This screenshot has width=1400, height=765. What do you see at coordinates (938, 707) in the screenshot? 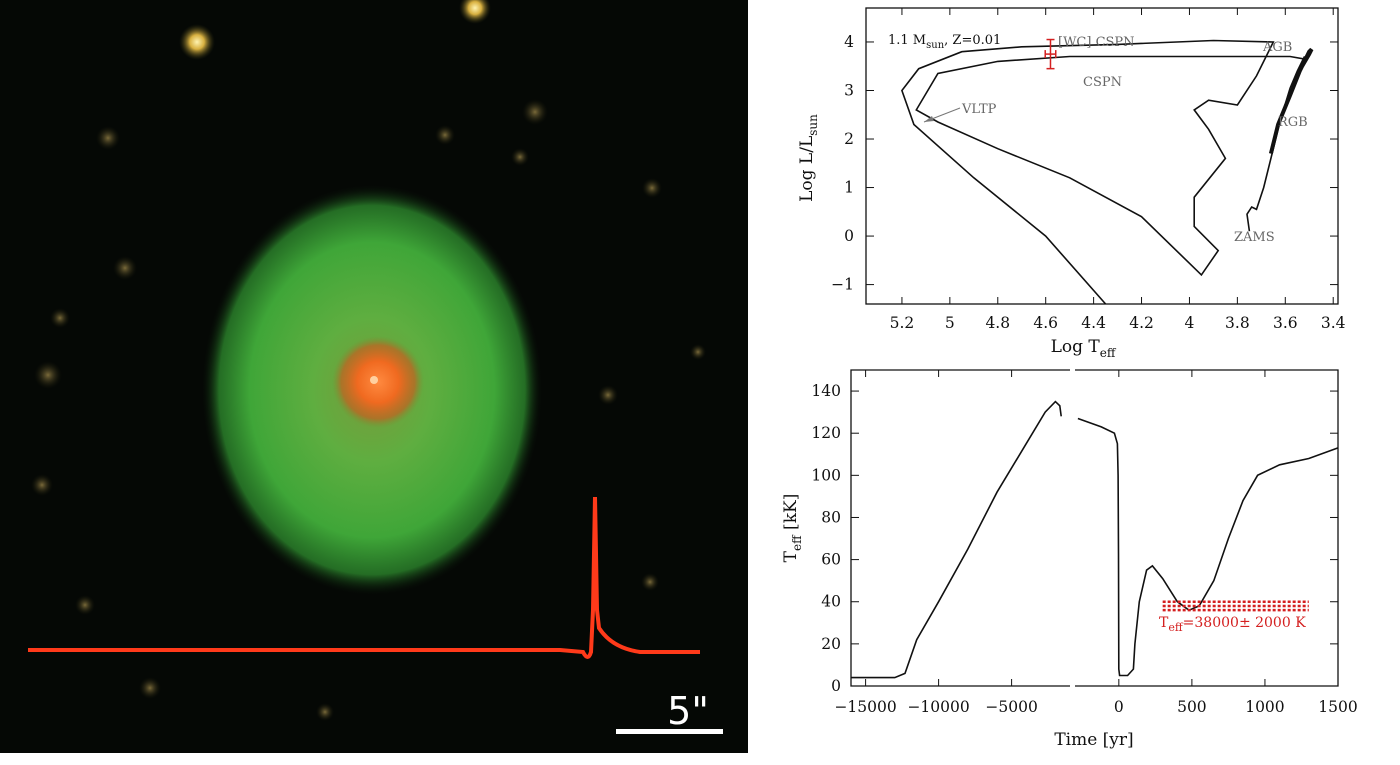
I see `time-x-tick-label: −10000` at bounding box center [938, 707].